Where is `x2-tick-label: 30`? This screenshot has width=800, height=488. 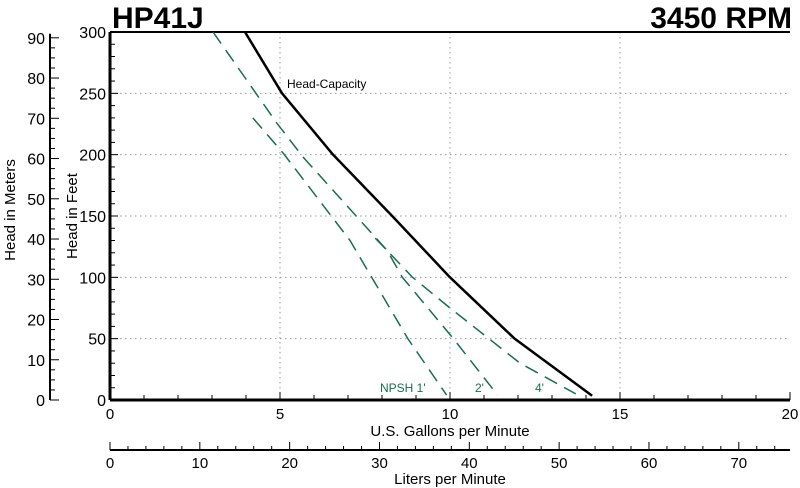
x2-tick-label: 30 is located at coordinates (379, 463).